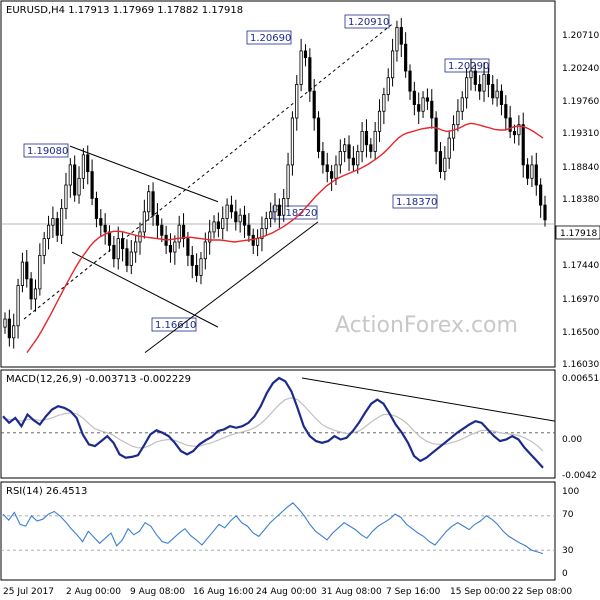 Image resolution: width=600 pixels, height=600 pixels. Describe the element at coordinates (413, 592) in the screenshot. I see `time-tick: 7 Sep 16:00` at that location.